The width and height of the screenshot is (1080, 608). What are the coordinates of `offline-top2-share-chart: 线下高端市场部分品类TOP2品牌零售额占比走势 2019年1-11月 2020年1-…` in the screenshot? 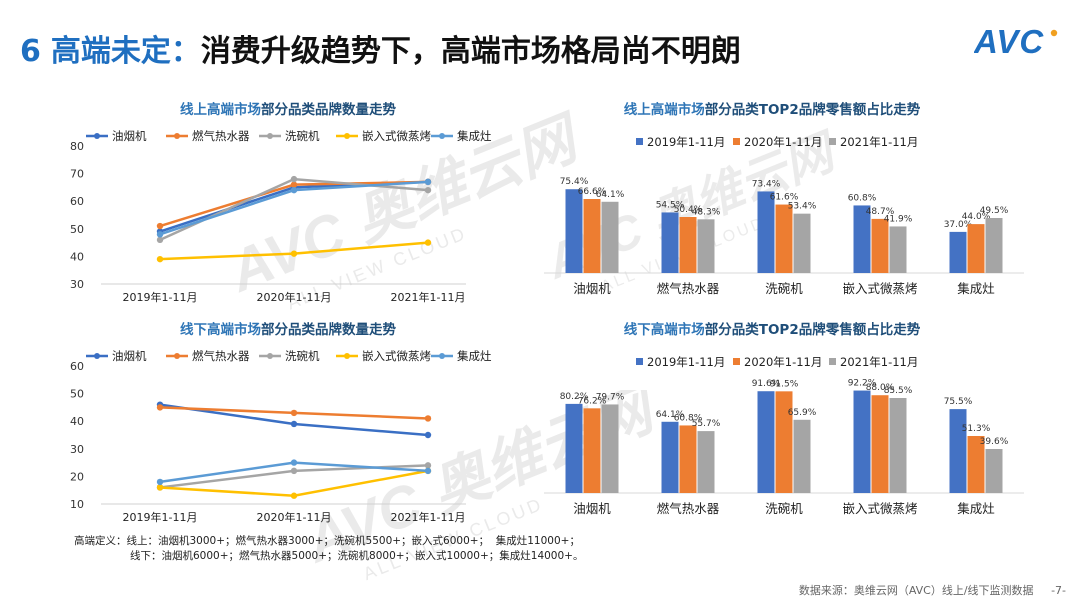 It's located at (784, 418).